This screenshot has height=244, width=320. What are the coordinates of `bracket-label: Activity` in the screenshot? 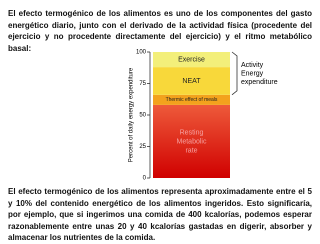 It's located at (252, 65).